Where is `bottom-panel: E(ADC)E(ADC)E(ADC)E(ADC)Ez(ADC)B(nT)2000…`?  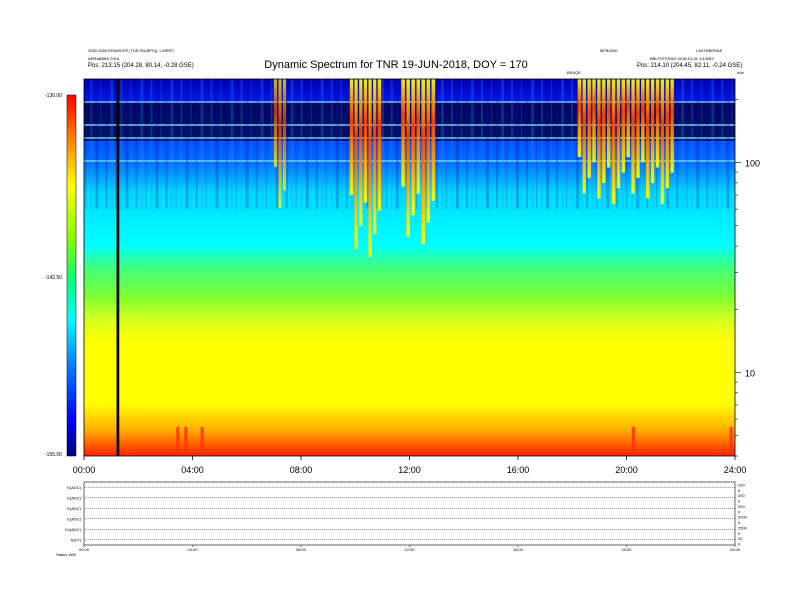
bottom-panel: E(ADC)E(ADC)E(ADC)E(ADC)Ez(ADC)B(nT)2000… is located at coordinates (406, 516).